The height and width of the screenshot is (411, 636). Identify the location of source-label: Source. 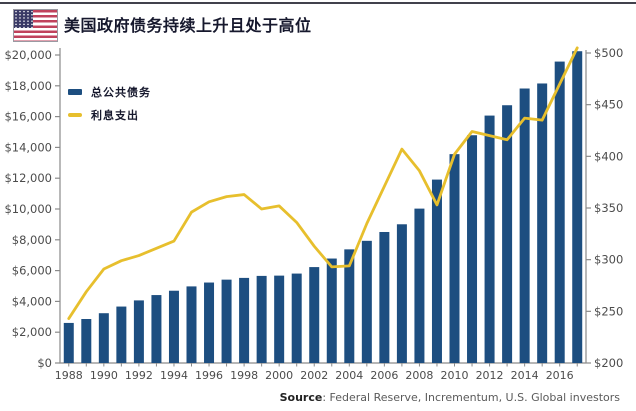
(301, 397).